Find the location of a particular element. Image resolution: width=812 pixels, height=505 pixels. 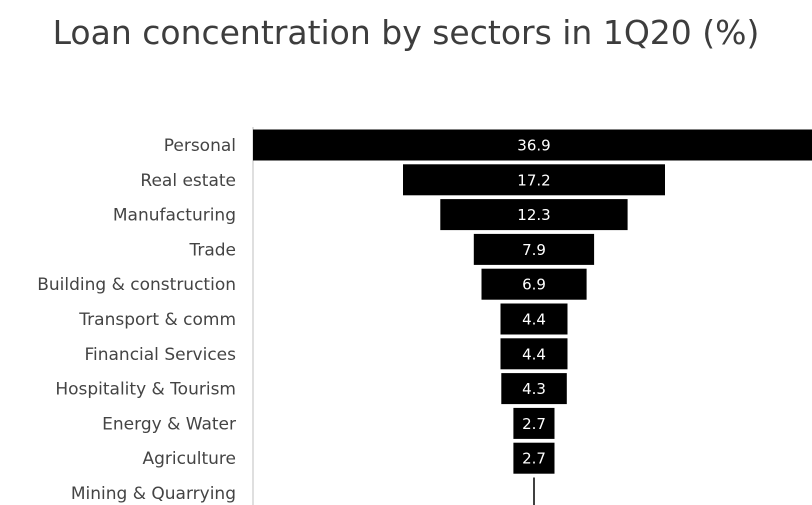

data-label-9: 2.7 is located at coordinates (534, 459).